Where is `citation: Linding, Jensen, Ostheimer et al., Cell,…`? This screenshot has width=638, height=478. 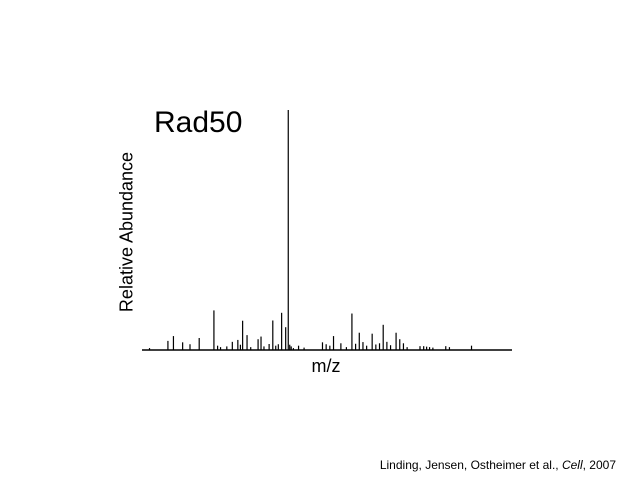 citation: Linding, Jensen, Ostheimer et al., Cell,… is located at coordinates (498, 465).